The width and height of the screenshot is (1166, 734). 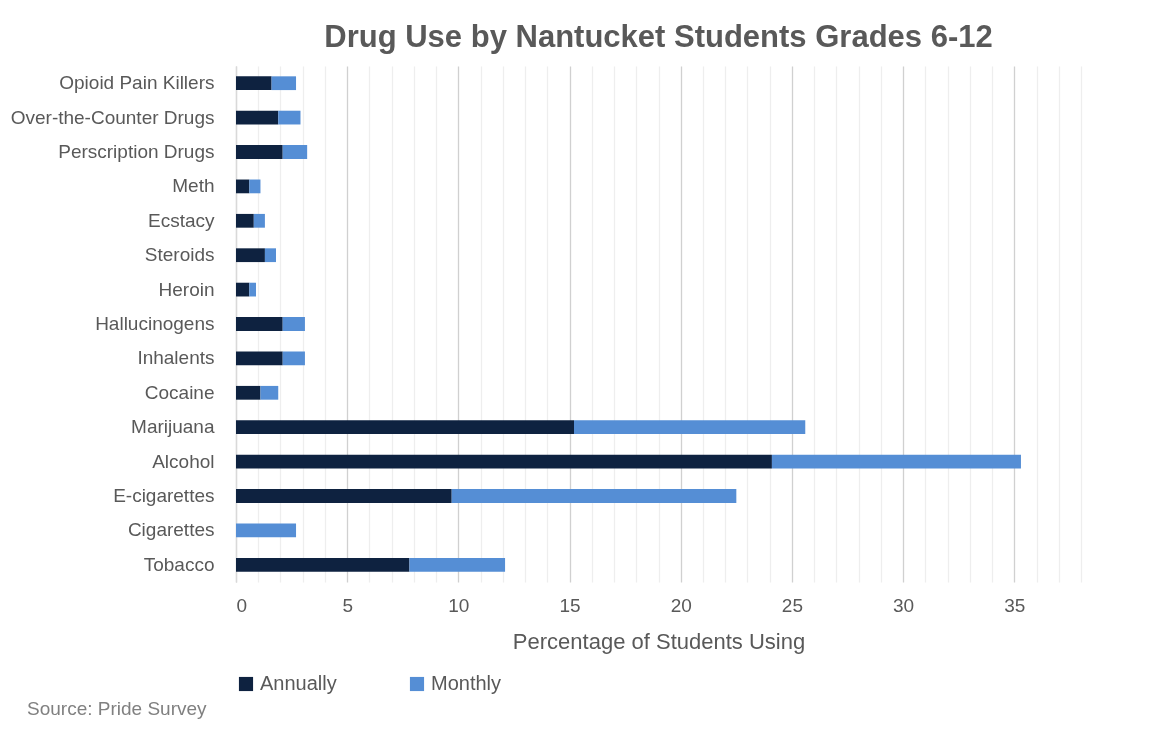 What do you see at coordinates (179, 255) in the screenshot?
I see `y-tick-label: Steroids` at bounding box center [179, 255].